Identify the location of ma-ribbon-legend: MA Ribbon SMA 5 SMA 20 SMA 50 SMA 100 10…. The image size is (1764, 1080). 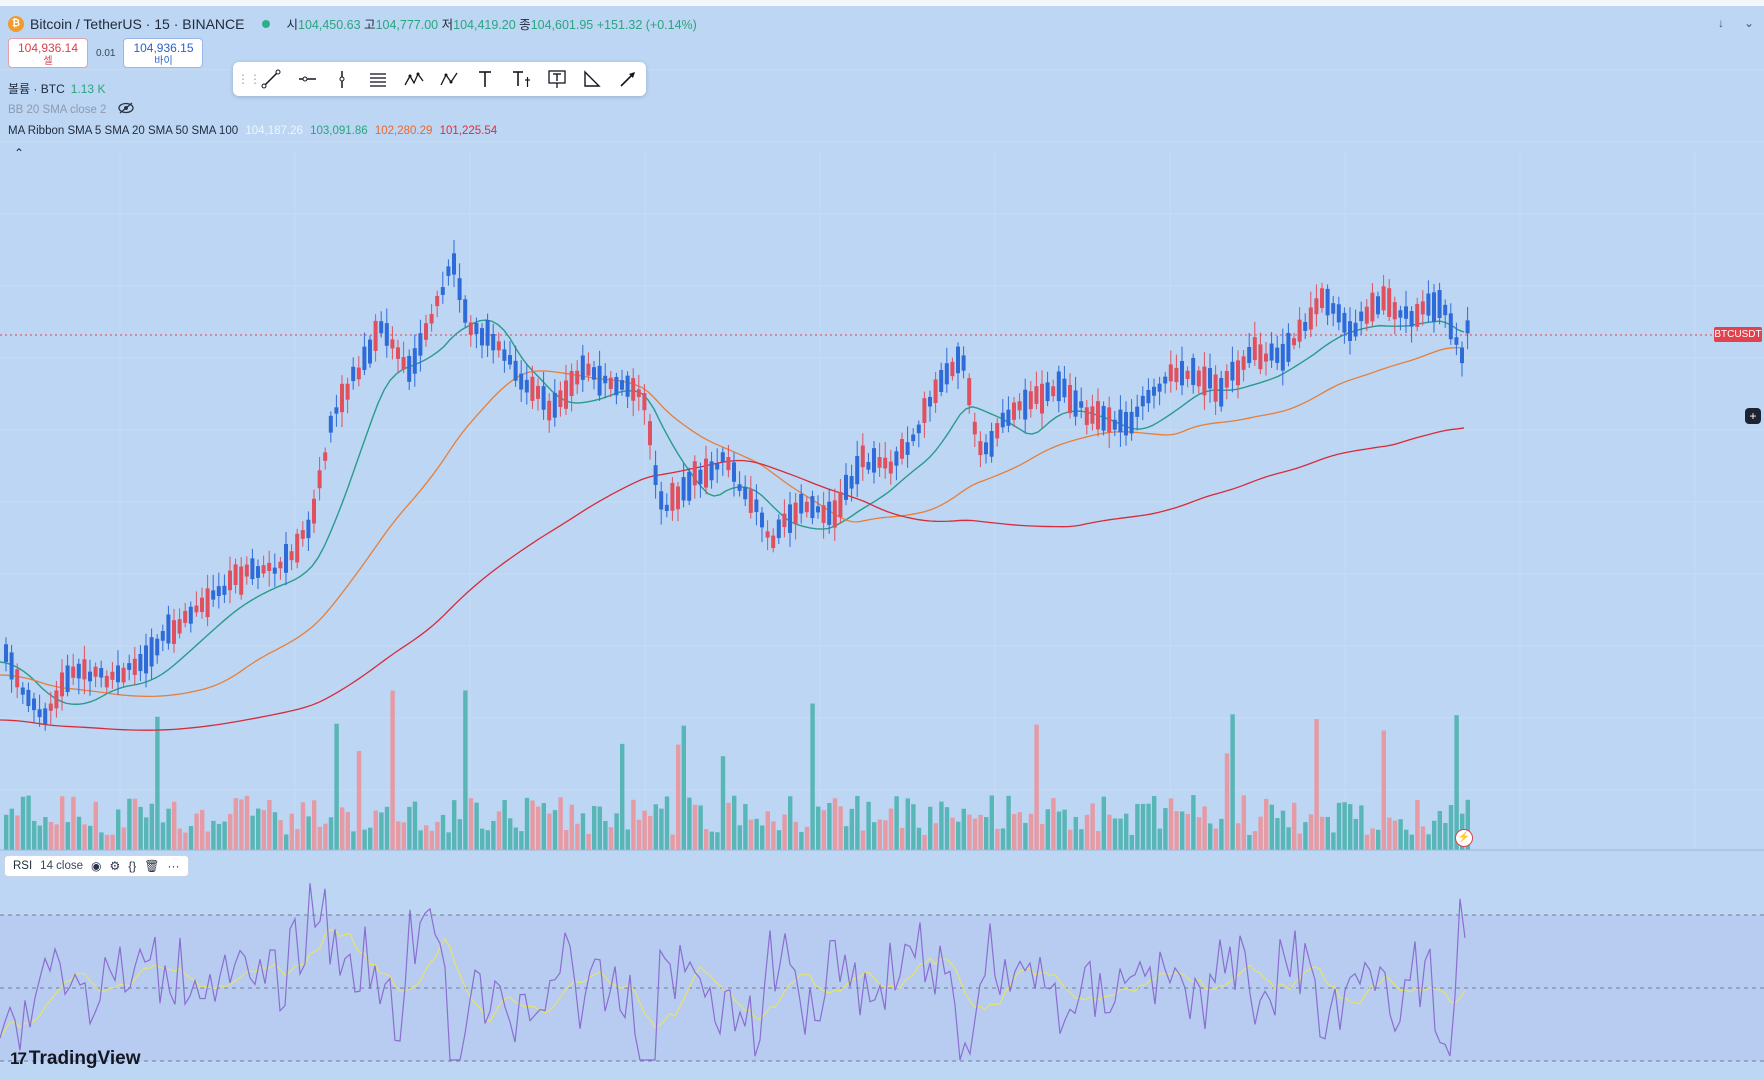
(253, 131).